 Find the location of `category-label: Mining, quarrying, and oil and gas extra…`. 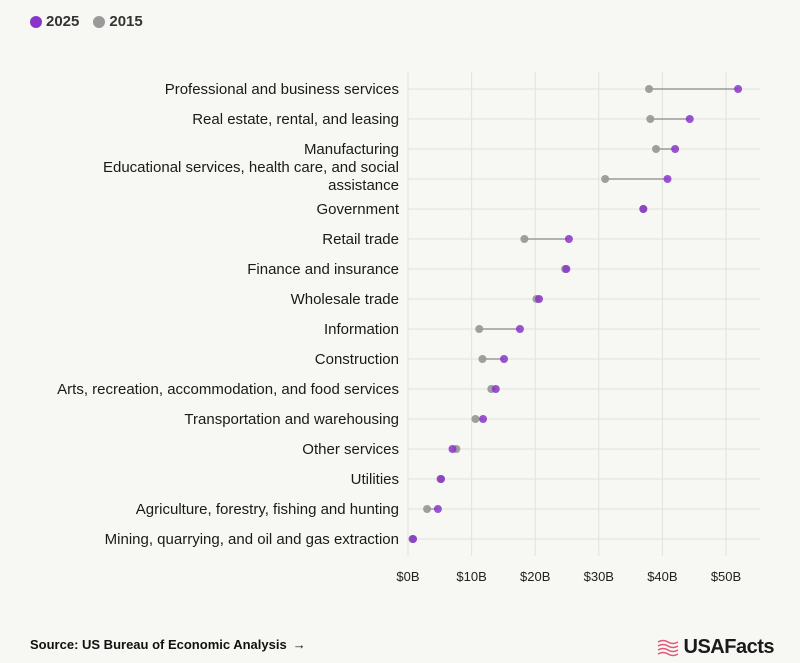

category-label: Mining, quarrying, and oil and gas extra… is located at coordinates (252, 539).